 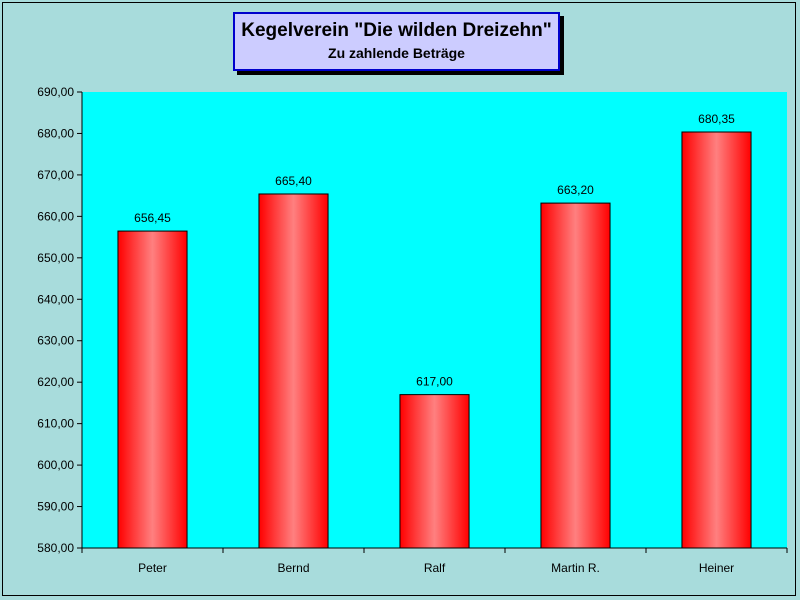 What do you see at coordinates (716, 119) in the screenshot?
I see `bar-value-label: 680,35` at bounding box center [716, 119].